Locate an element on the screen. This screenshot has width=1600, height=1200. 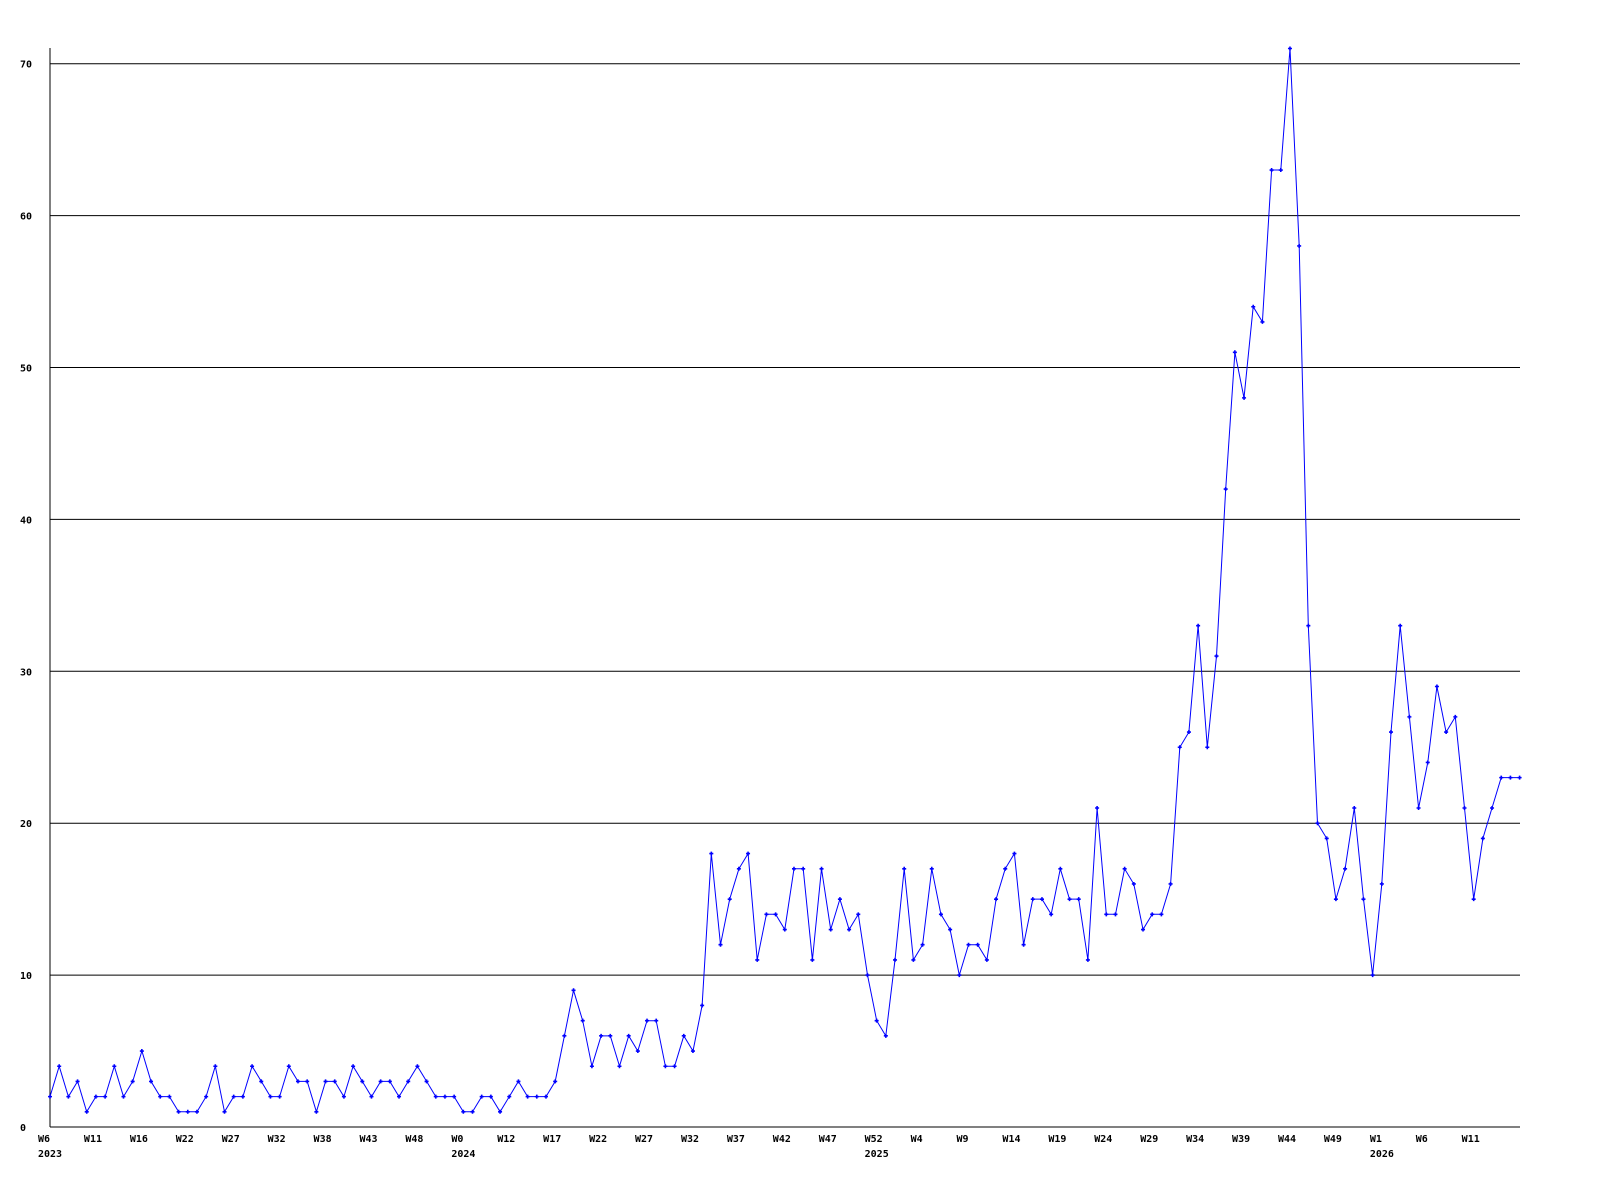
x-tick-label: W12 is located at coordinates (506, 1139).